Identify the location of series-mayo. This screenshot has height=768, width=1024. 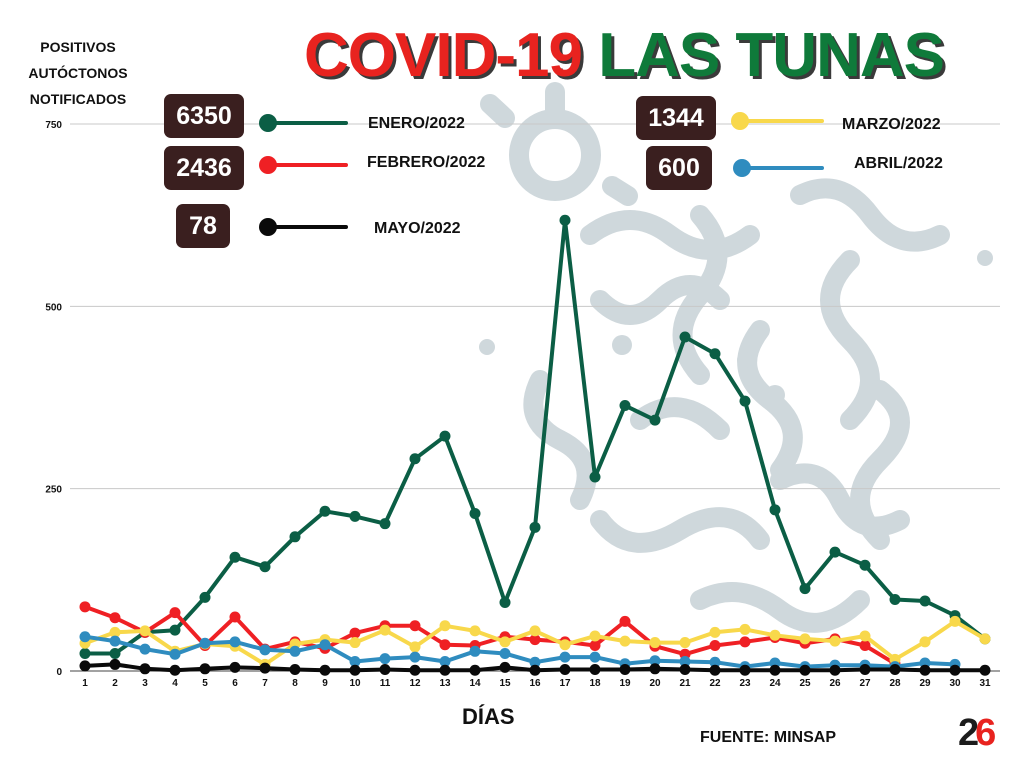
(535, 667).